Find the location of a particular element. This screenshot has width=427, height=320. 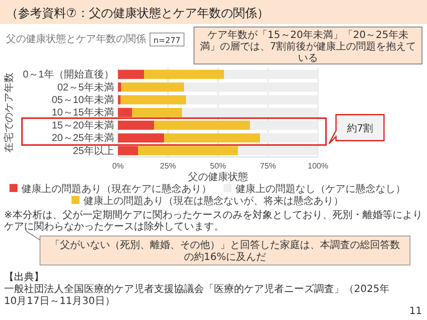

y-tick-label: 15～20年未満 is located at coordinates (83, 125).